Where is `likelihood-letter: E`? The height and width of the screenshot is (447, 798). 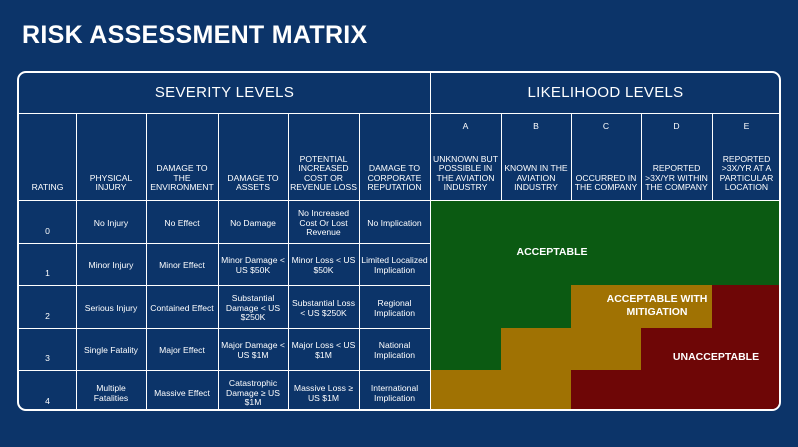
likelihood-letter: E is located at coordinates (746, 126).